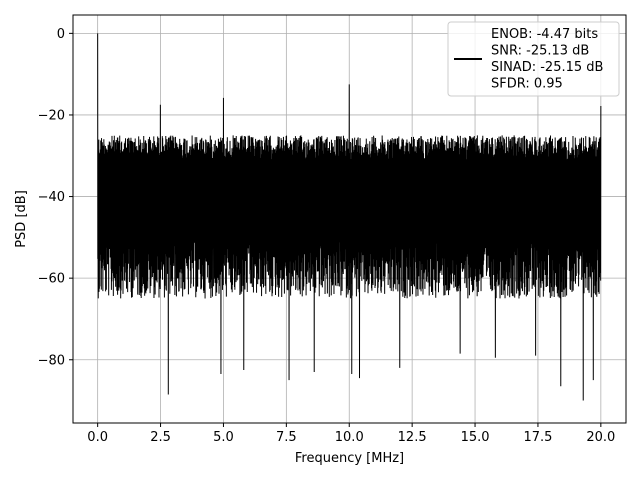  What do you see at coordinates (349, 437) in the screenshot?
I see `x-tick-label-4: 10.0` at bounding box center [349, 437].